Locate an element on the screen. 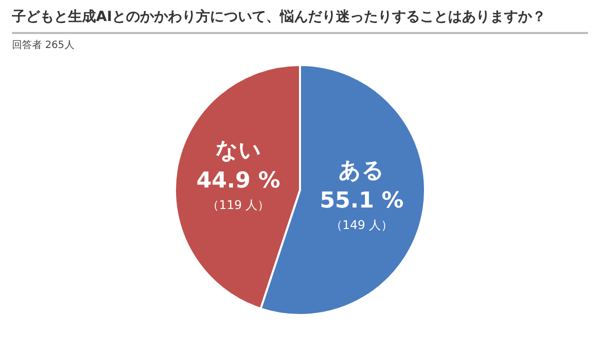  text: 回答者 265人 is located at coordinates (44, 45).